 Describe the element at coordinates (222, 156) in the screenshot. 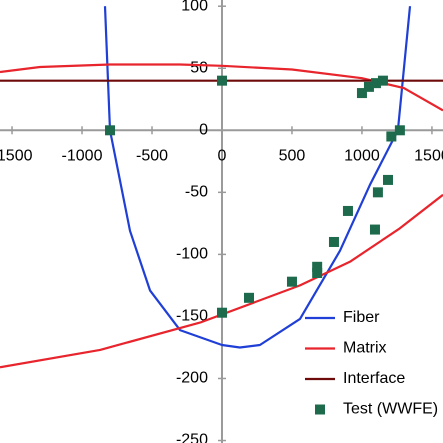

I see `x-tick-label: 0` at that location.